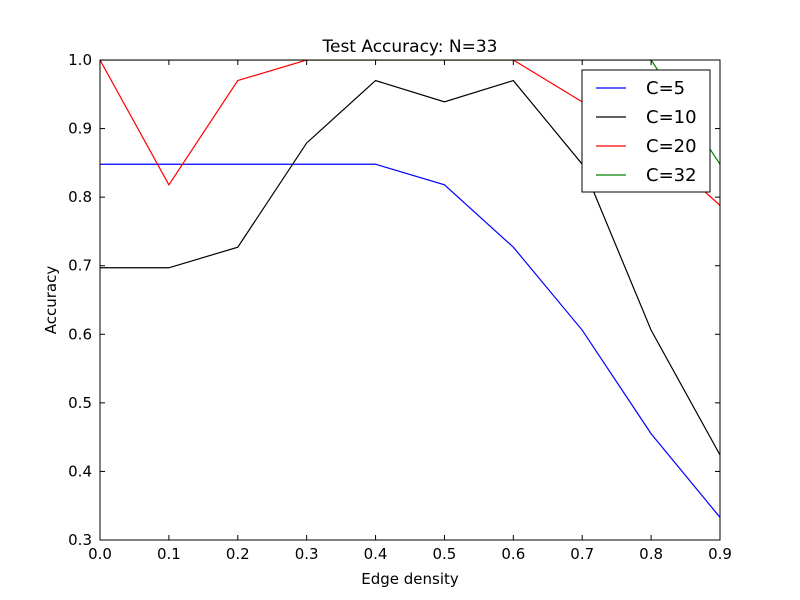 Image resolution: width=800 pixels, height=600 pixels. What do you see at coordinates (445, 554) in the screenshot?
I see `x-tick-label: 0.5` at bounding box center [445, 554].